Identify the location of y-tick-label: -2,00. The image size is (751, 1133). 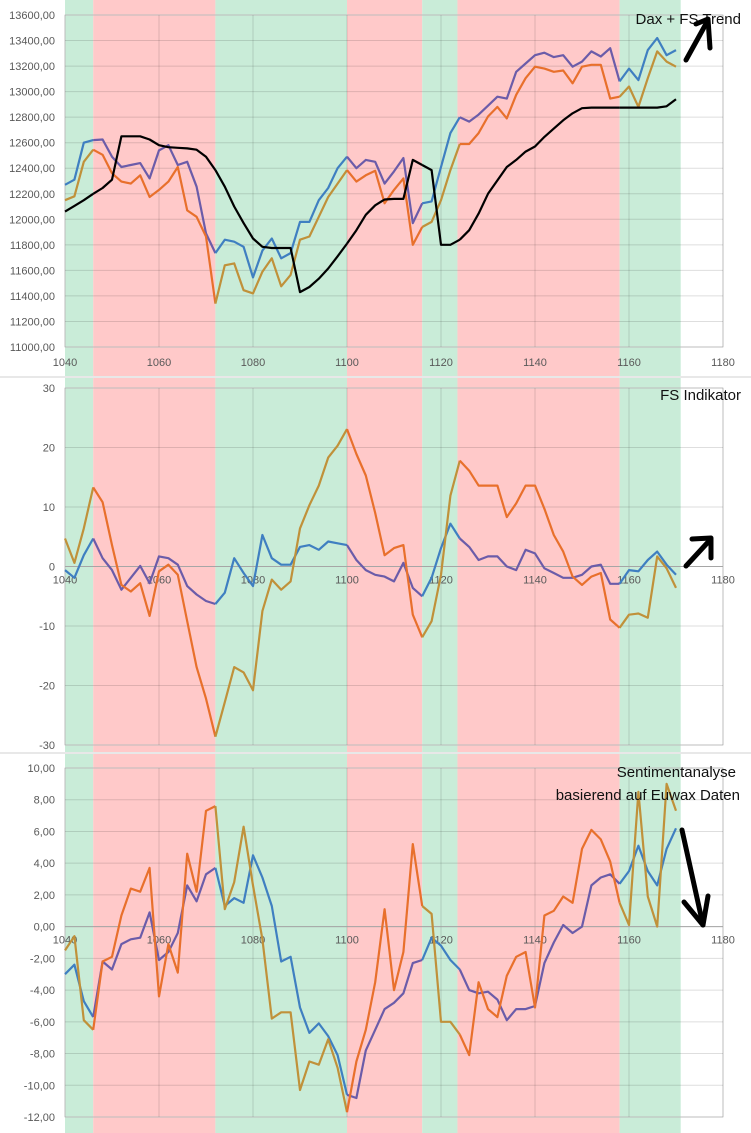
(42, 959).